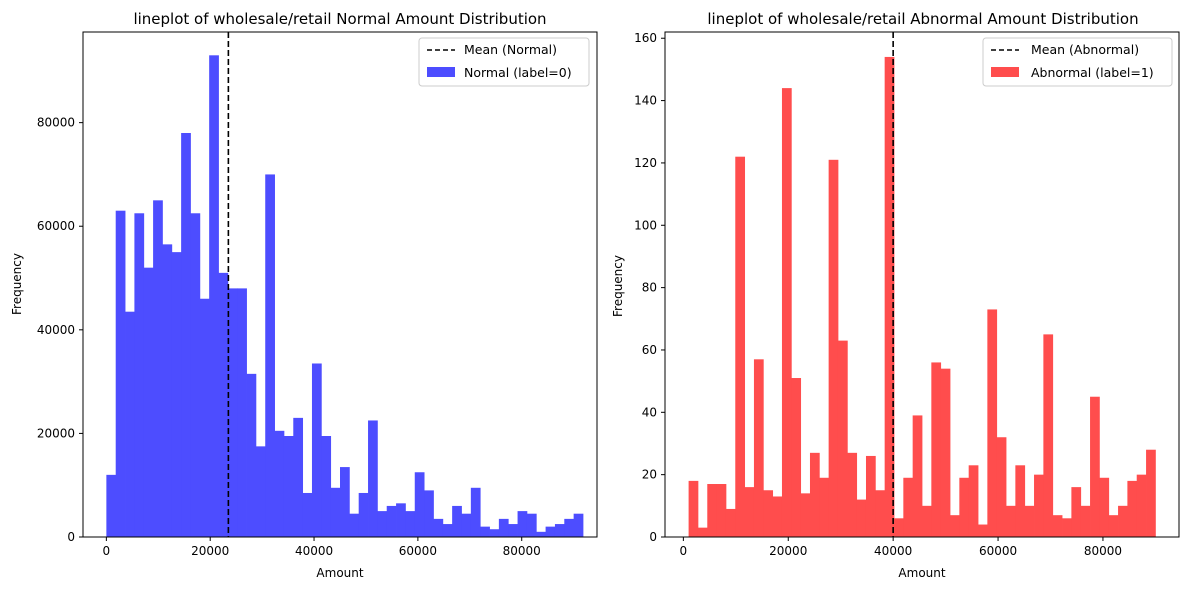  Describe the element at coordinates (645, 38) in the screenshot. I see `y-tick-label: 160` at that location.